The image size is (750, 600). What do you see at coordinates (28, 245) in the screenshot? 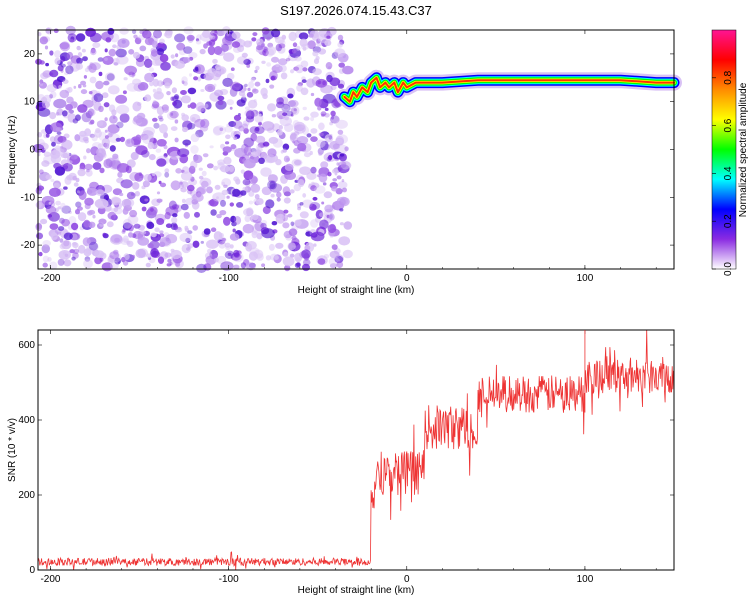
I see `y-tick-label: -20` at bounding box center [28, 245].